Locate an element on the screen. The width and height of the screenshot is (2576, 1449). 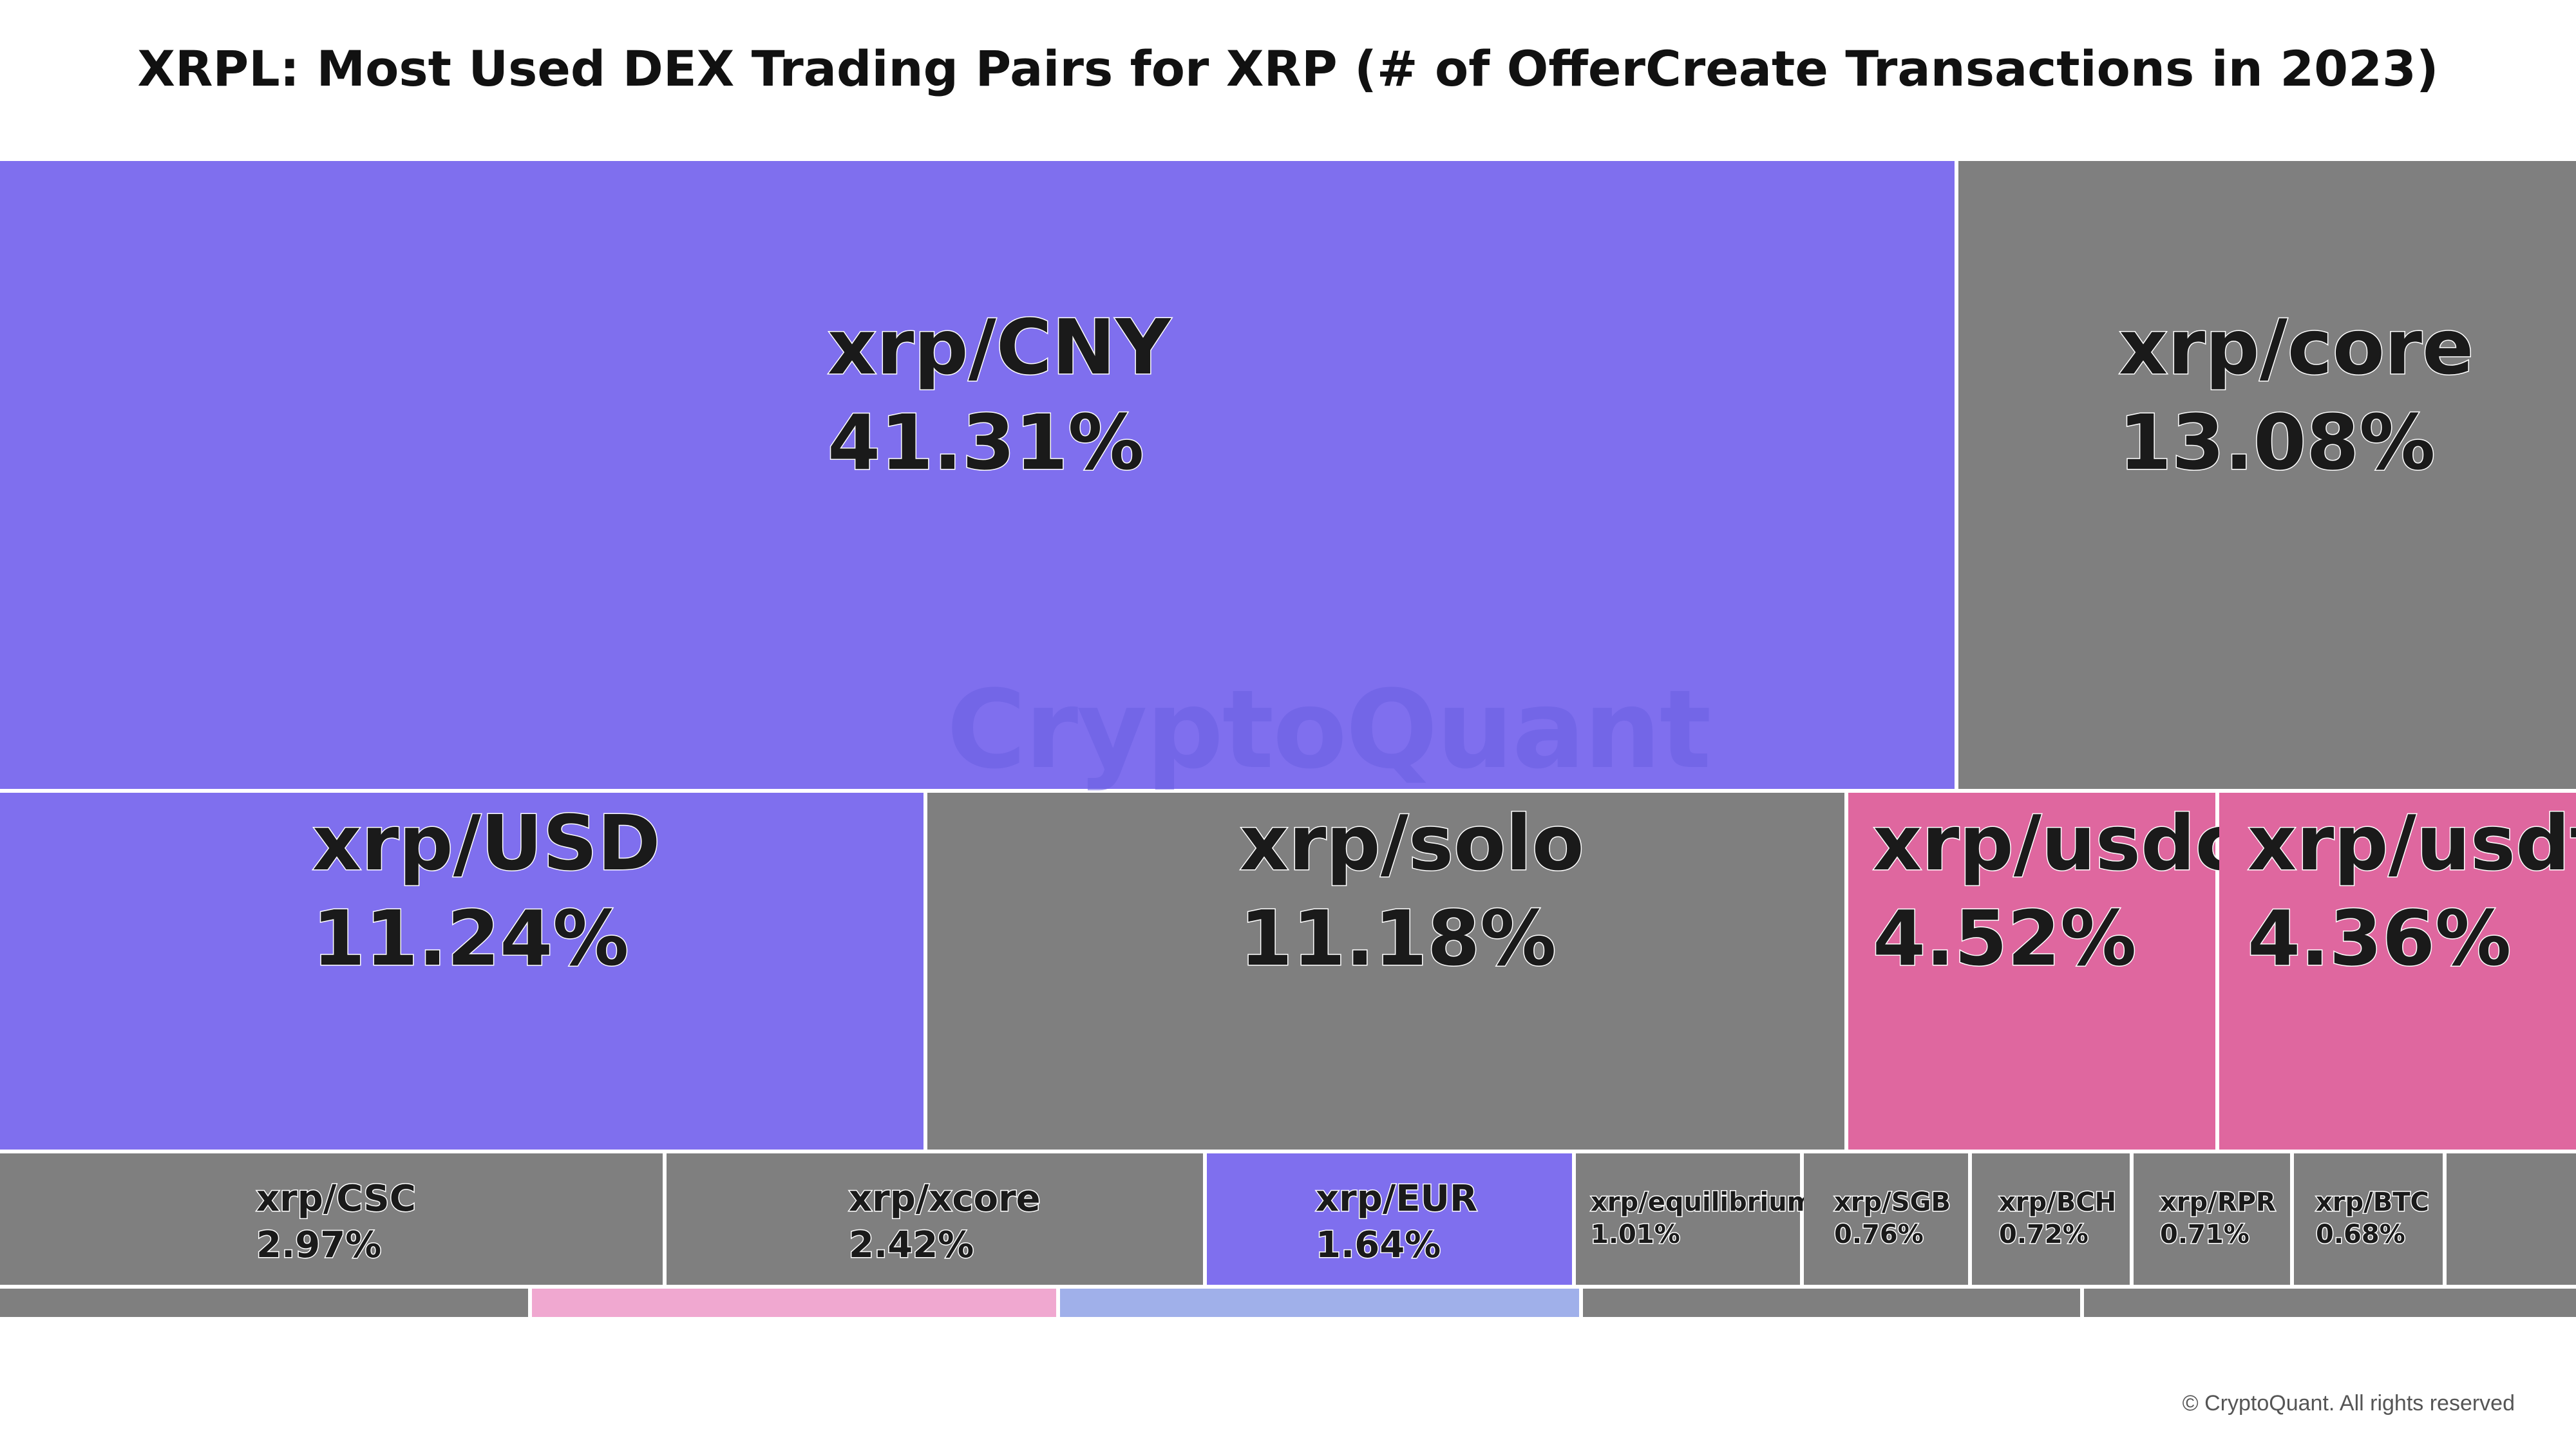
tile-value-xrp-rpr: 0.71% is located at coordinates (2204, 1234).